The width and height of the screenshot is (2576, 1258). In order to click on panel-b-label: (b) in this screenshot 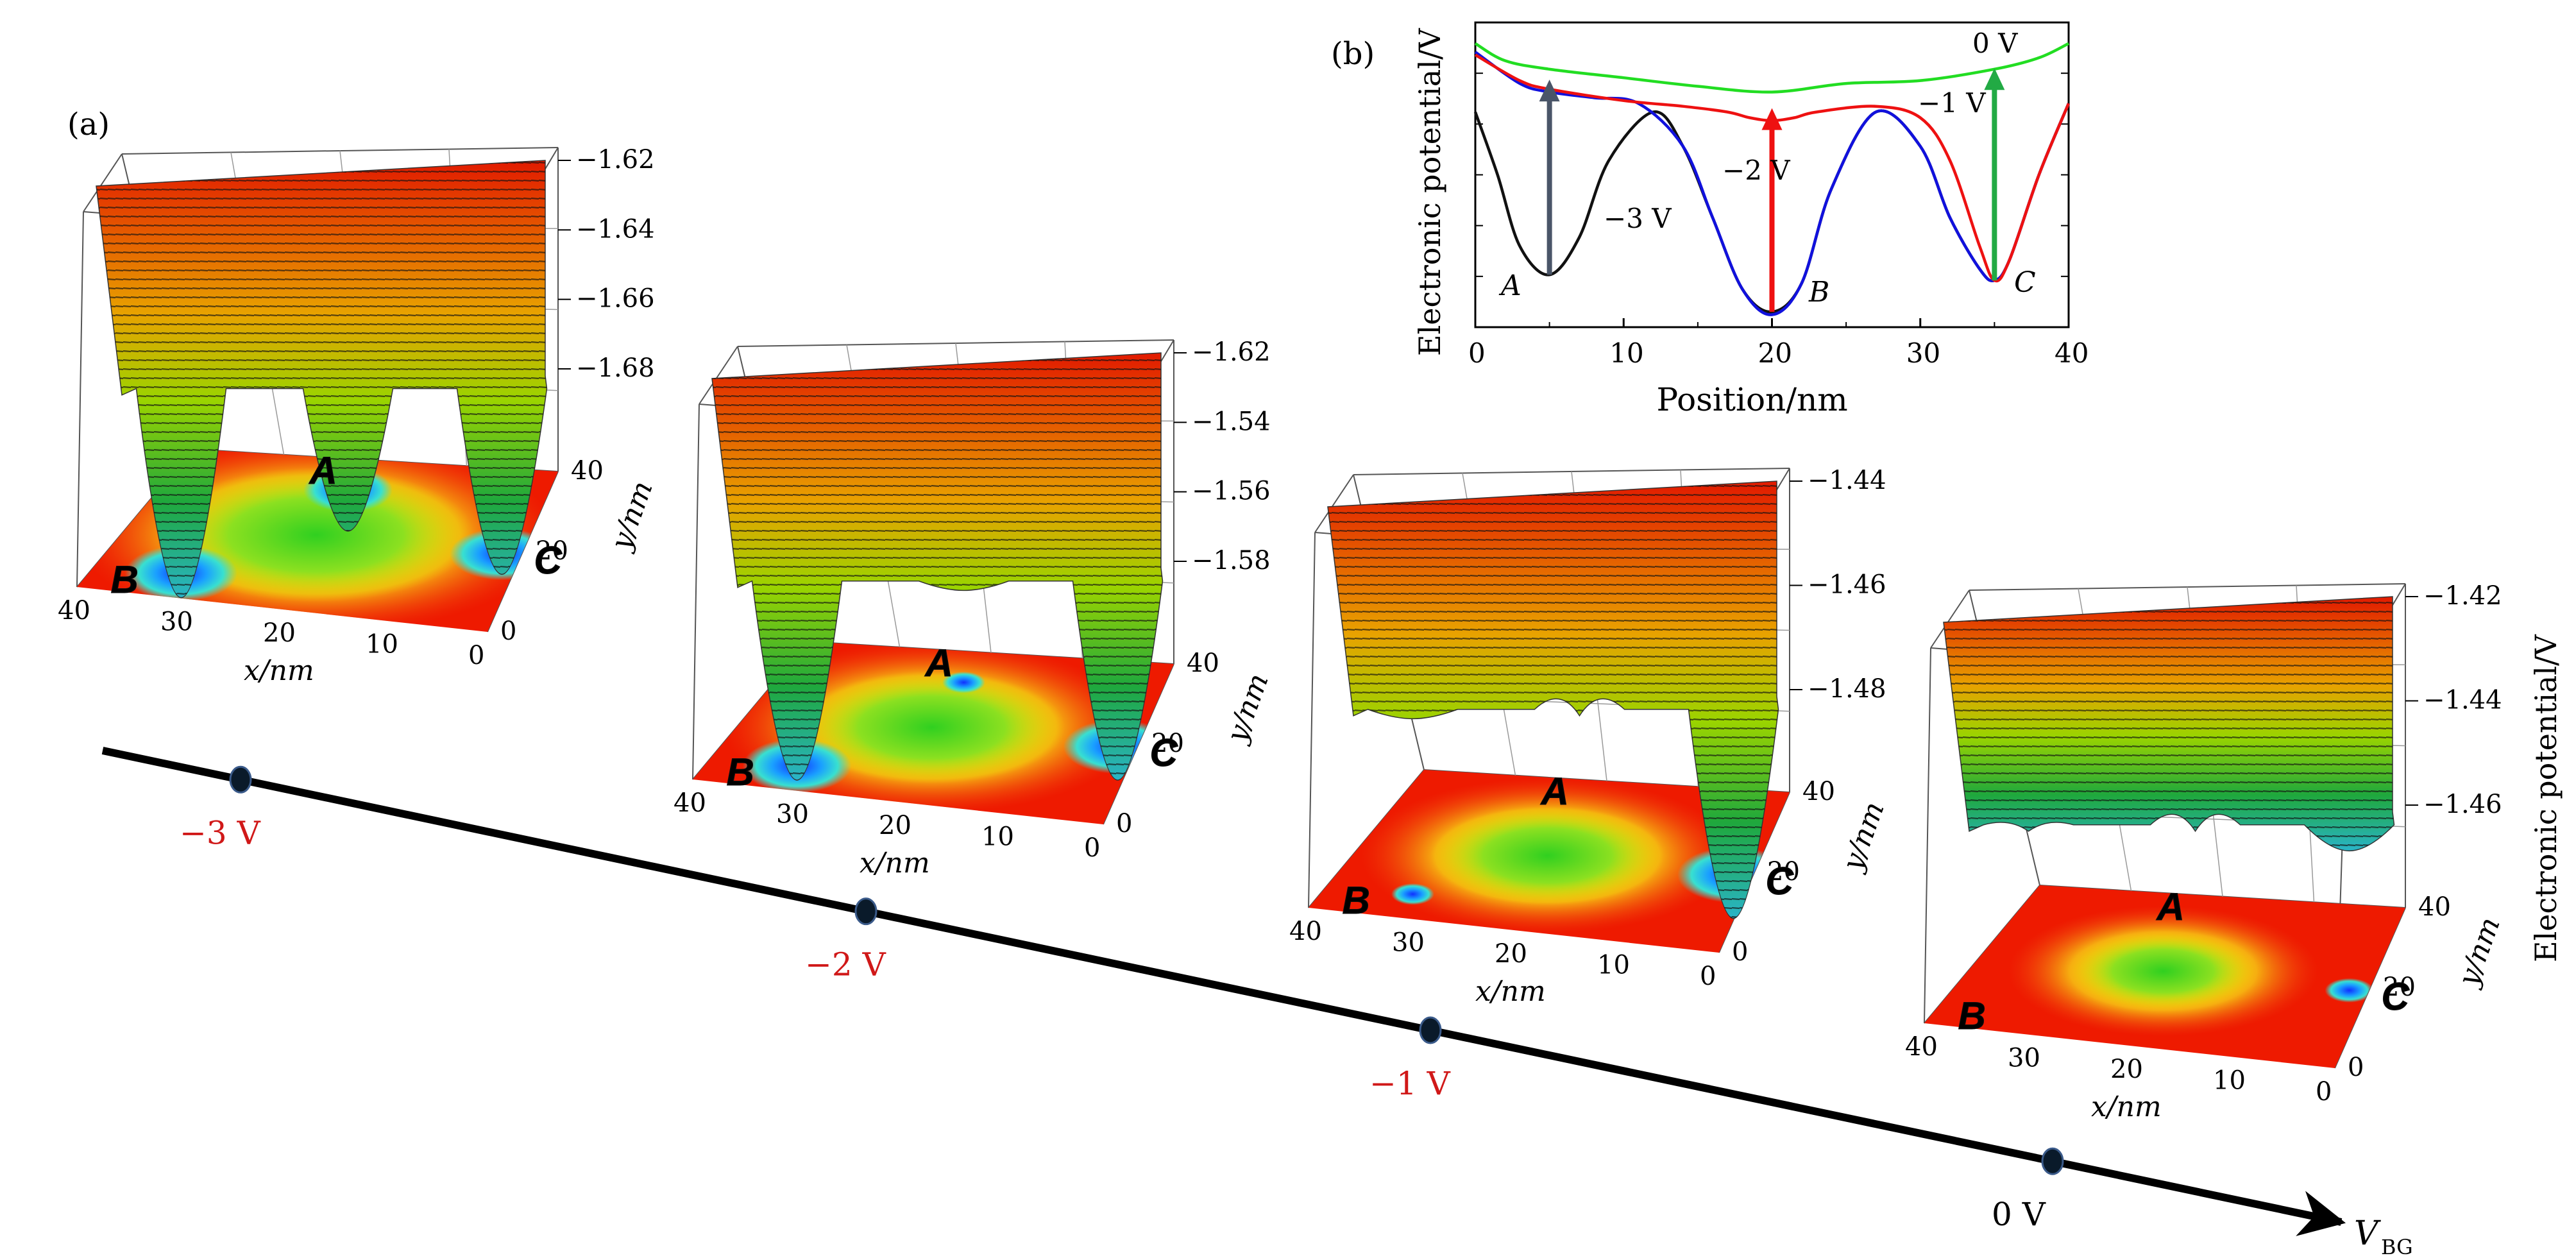, I will do `click(1353, 54)`.